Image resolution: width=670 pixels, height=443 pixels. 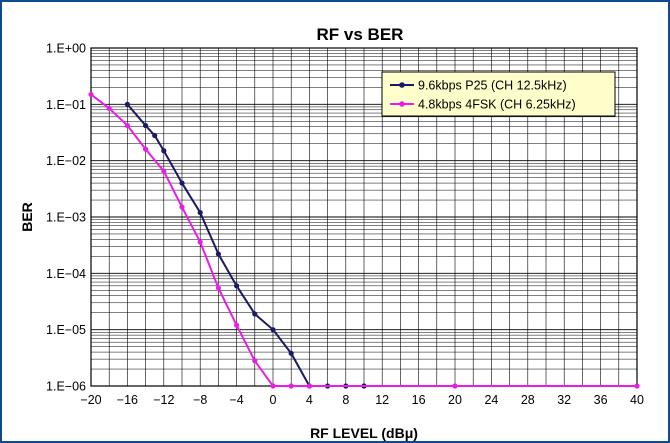 What do you see at coordinates (273, 400) in the screenshot?
I see `x-tick-label: 0` at bounding box center [273, 400].